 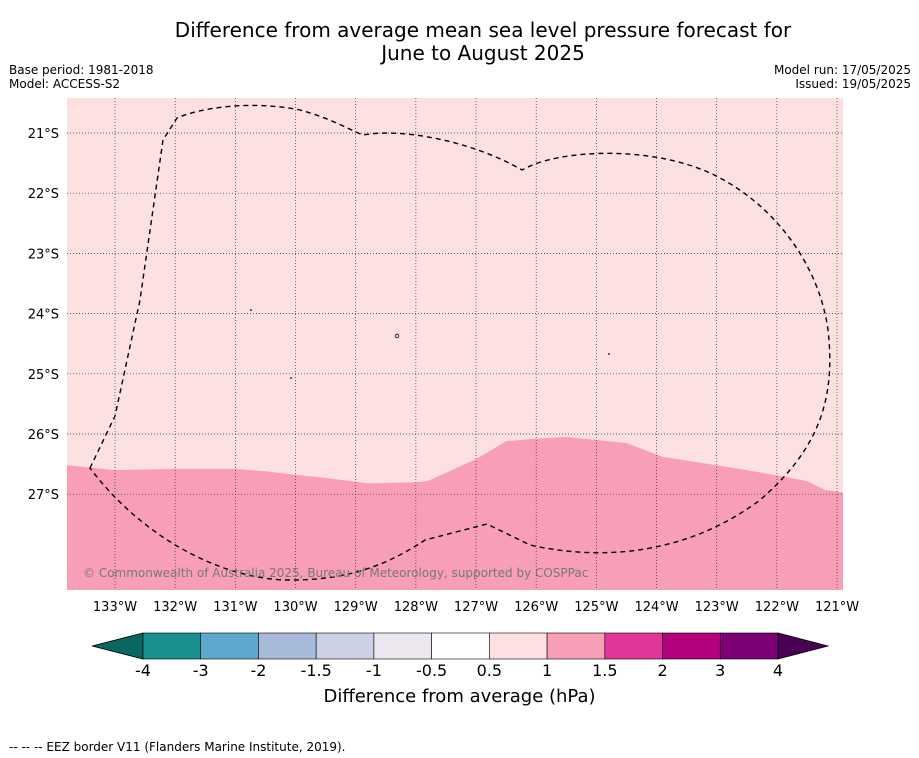 What do you see at coordinates (717, 607) in the screenshot?
I see `longitude-label: 123°W` at bounding box center [717, 607].